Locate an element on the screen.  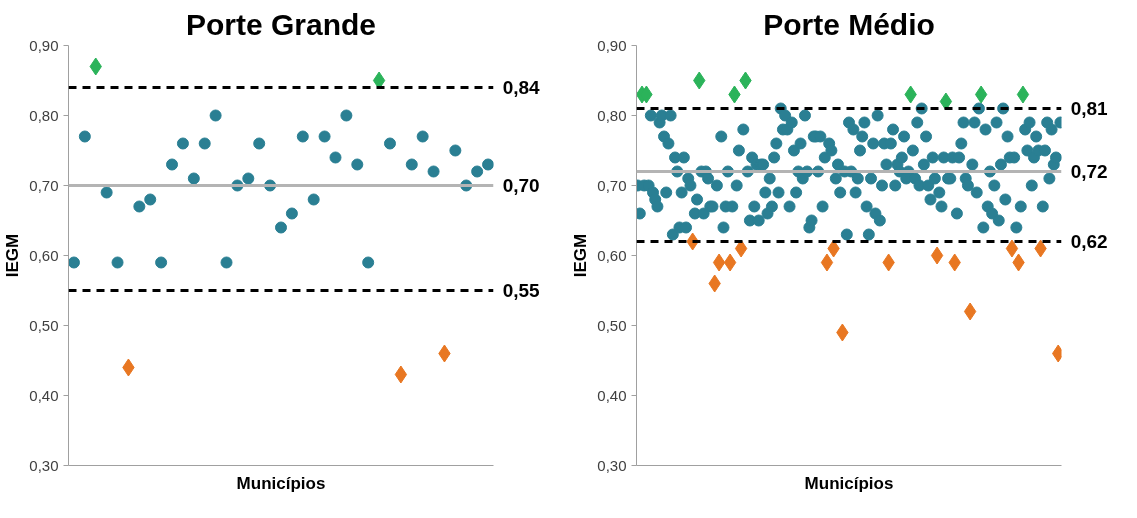
ref-line-label: 0,55 is located at coordinates (521, 290).